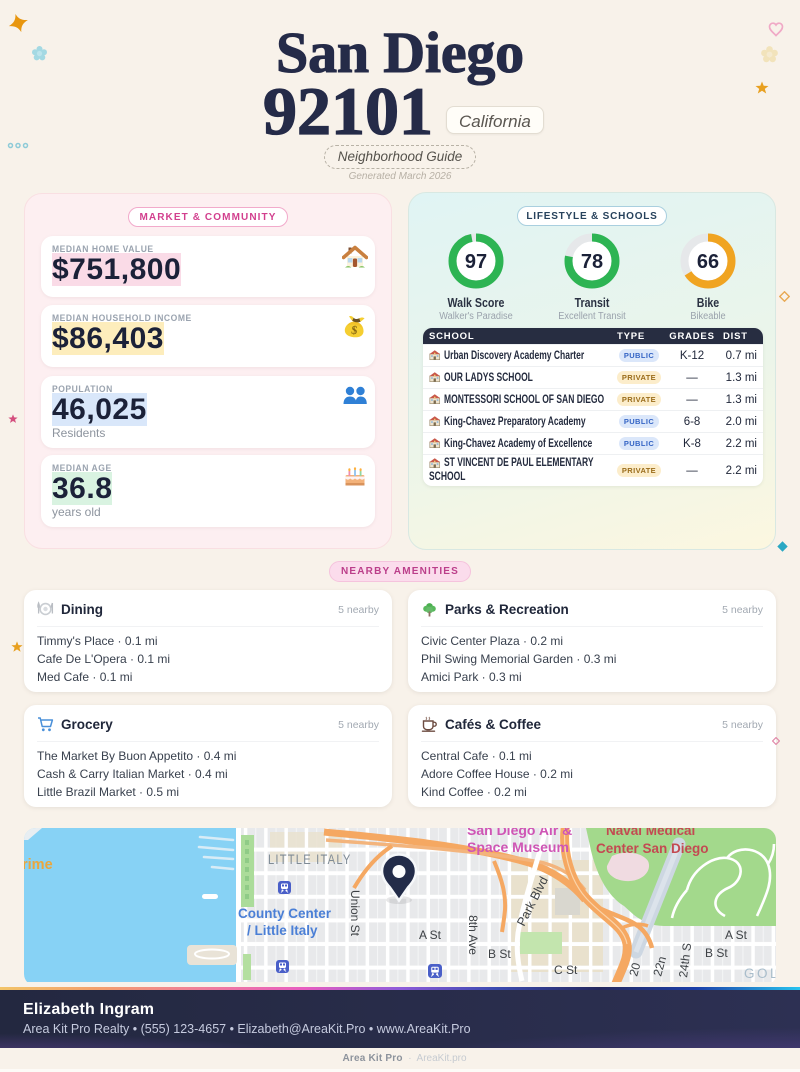  Describe the element at coordinates (652, 848) in the screenshot. I see `svg-text: Center San Diego` at that location.